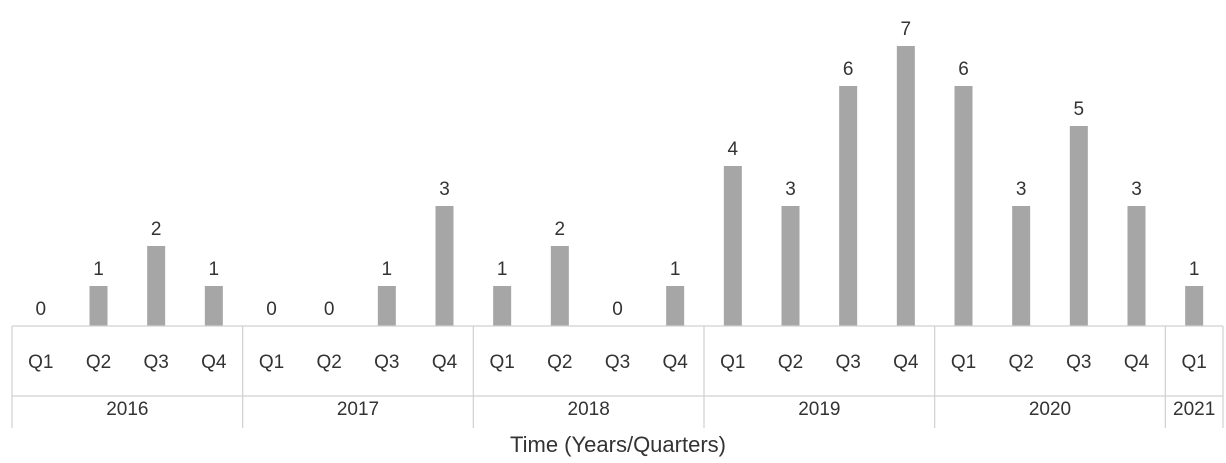 The image size is (1226, 463). What do you see at coordinates (790, 189) in the screenshot?
I see `data-label-2019-Q2: 3` at bounding box center [790, 189].